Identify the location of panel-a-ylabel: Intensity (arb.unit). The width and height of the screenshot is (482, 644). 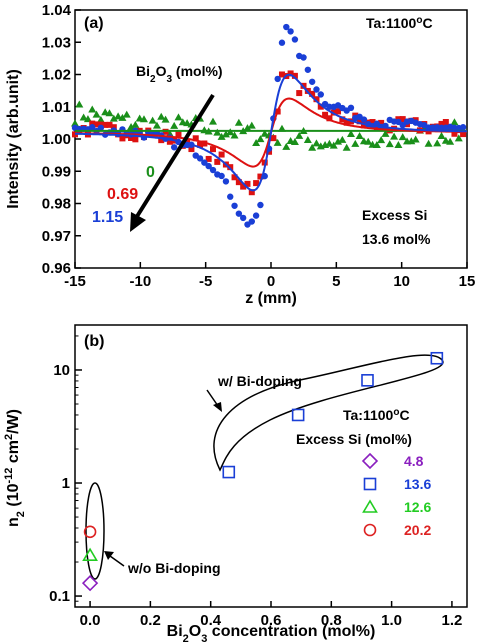
(13, 139).